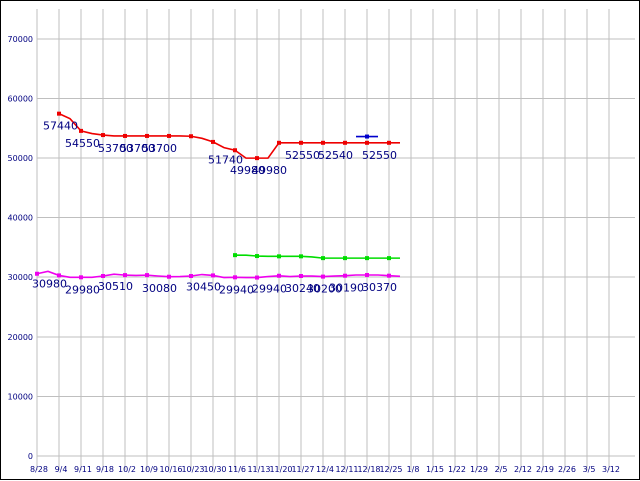 This screenshot has height=481, width=640. I want to click on data-point-label: 30190, so click(346, 288).